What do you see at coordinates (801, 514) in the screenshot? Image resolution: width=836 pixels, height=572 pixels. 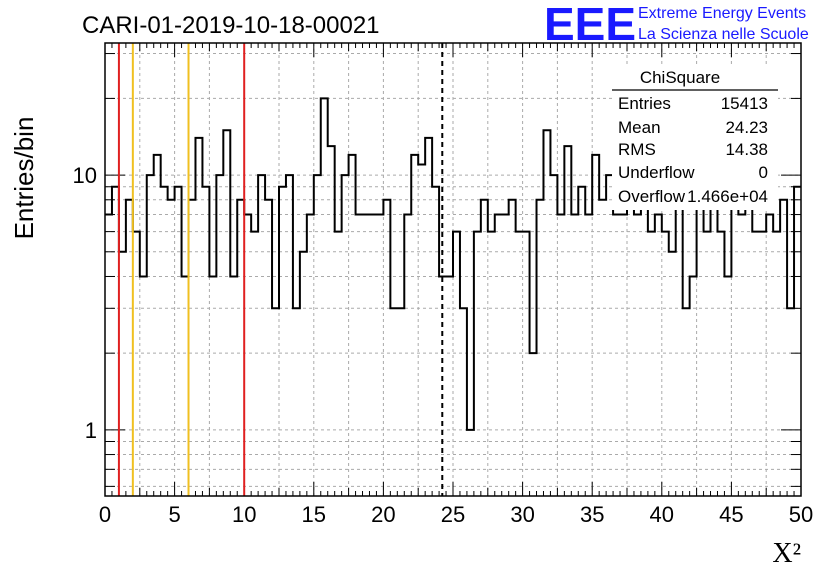 I see `x-tick-label: 50` at bounding box center [801, 514].